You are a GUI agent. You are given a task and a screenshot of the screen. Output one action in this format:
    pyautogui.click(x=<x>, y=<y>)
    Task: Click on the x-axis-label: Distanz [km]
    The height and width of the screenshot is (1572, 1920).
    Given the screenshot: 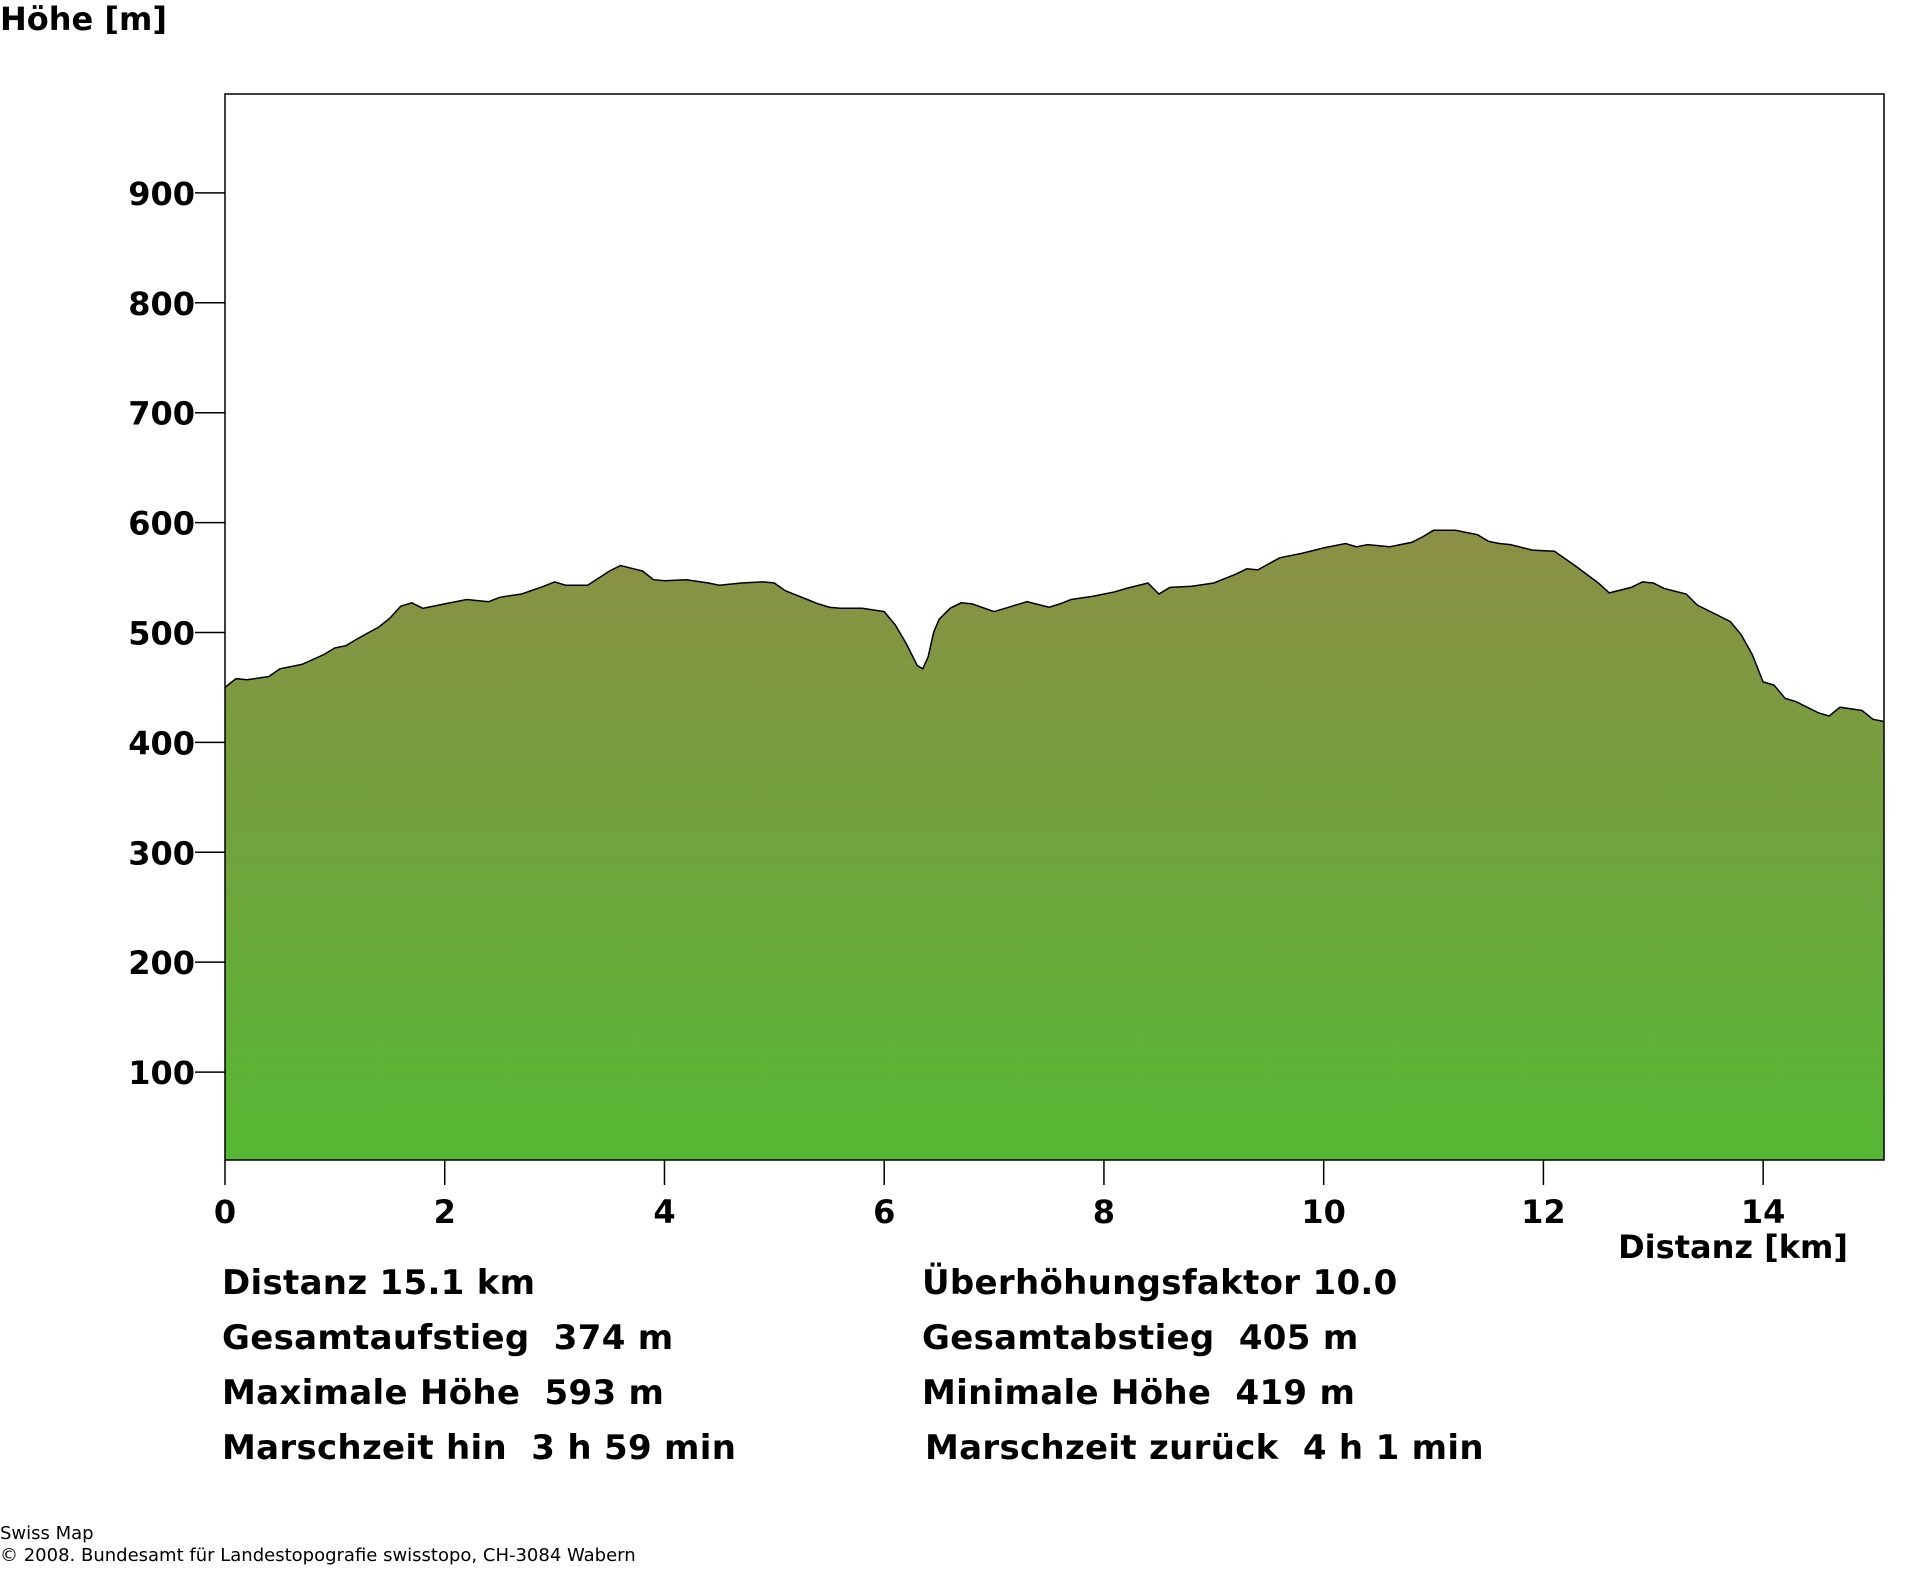 What is the action you would take?
    pyautogui.click(x=1733, y=1247)
    